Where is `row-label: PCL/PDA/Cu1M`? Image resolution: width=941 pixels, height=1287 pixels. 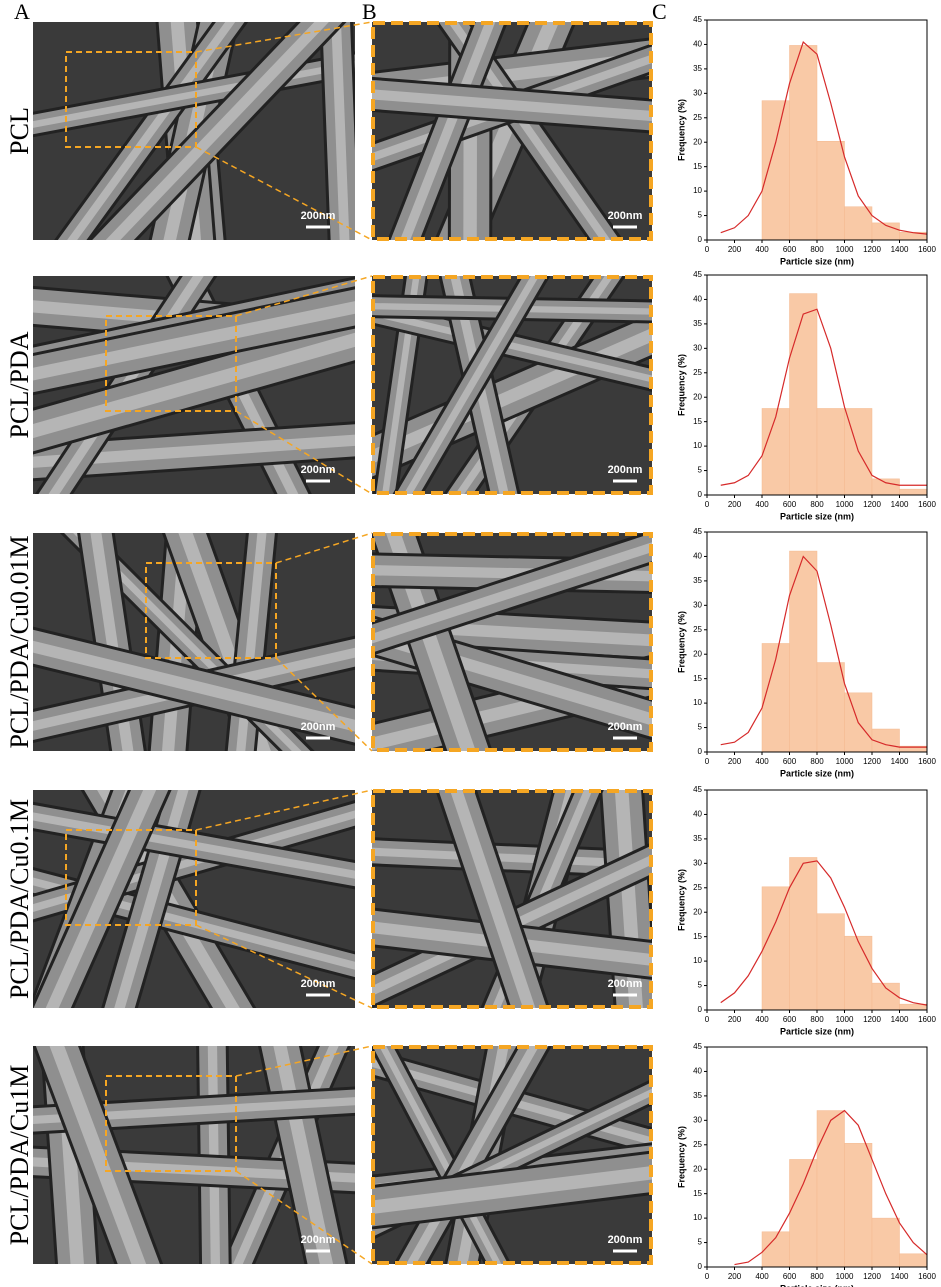 row-label: PCL/PDA/Cu1M is located at coordinates (19, 1155).